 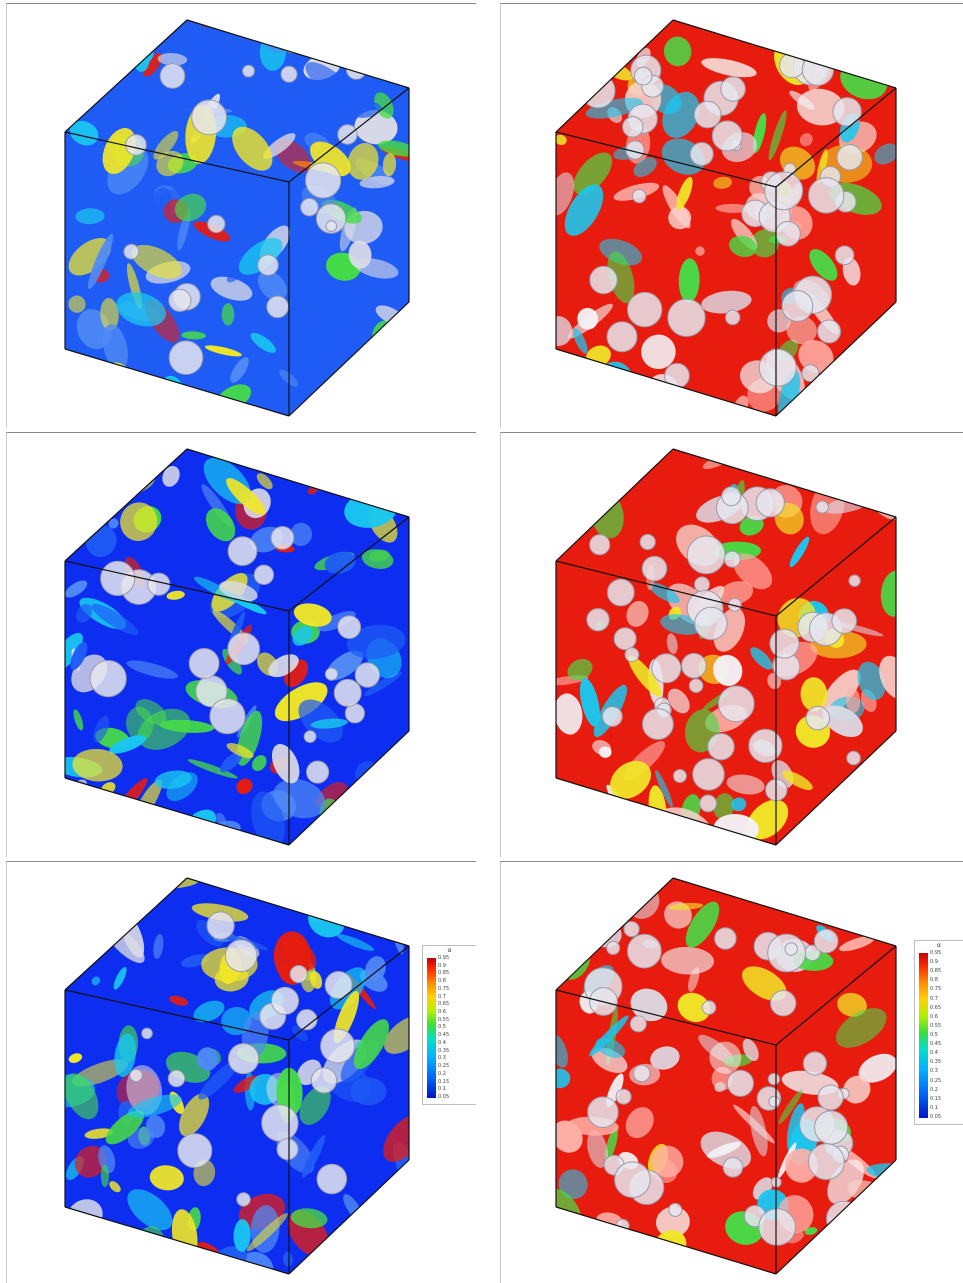 What do you see at coordinates (934, 1089) in the screenshot?
I see `colorbar-tick-label: 0.2` at bounding box center [934, 1089].